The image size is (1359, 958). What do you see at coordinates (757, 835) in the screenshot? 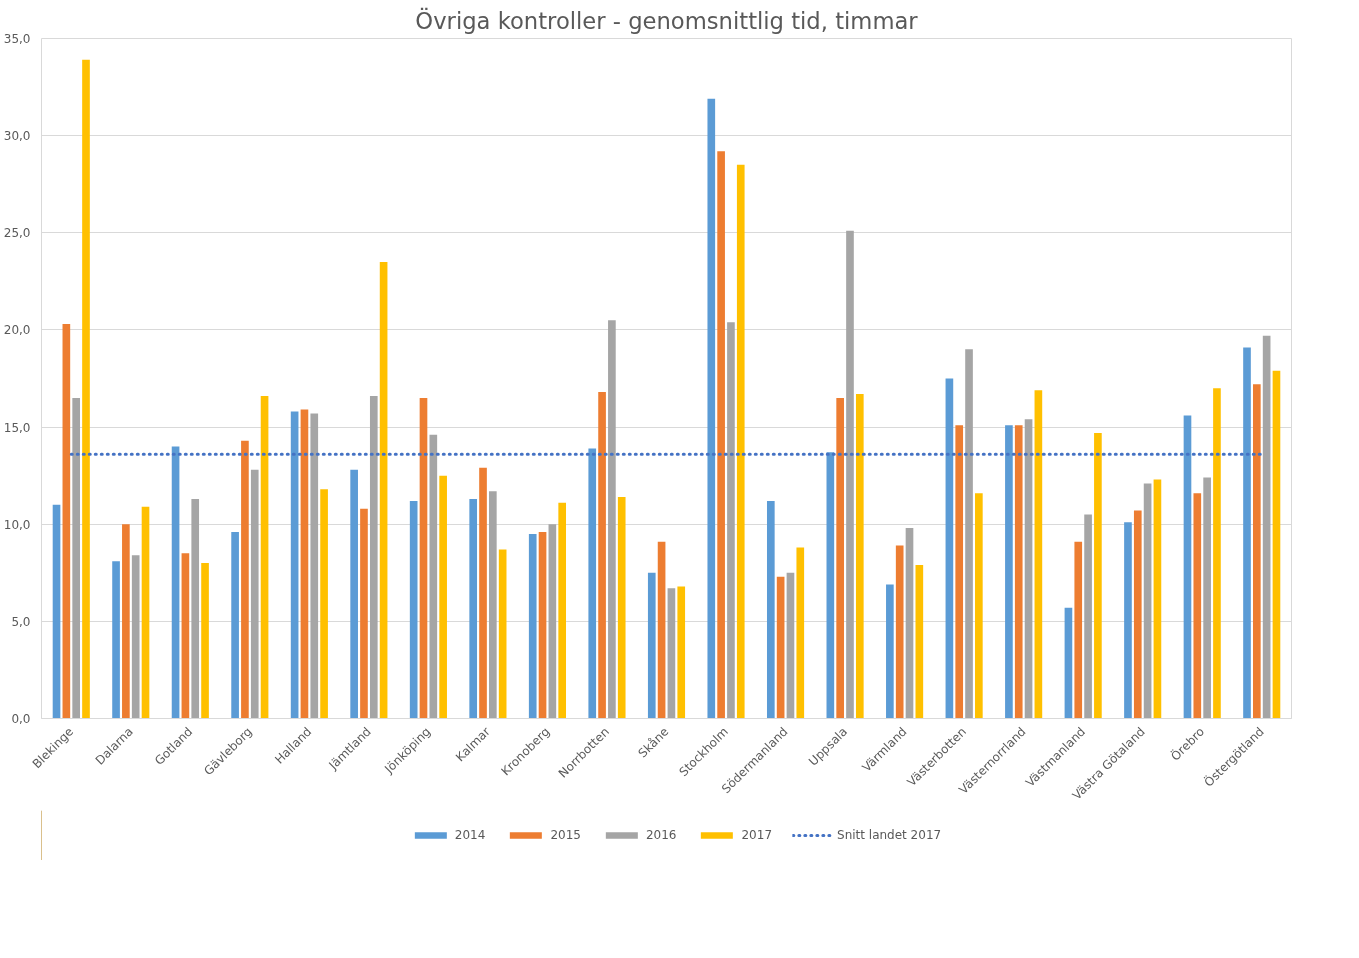
I see `legend-label: 2017` at bounding box center [757, 835].